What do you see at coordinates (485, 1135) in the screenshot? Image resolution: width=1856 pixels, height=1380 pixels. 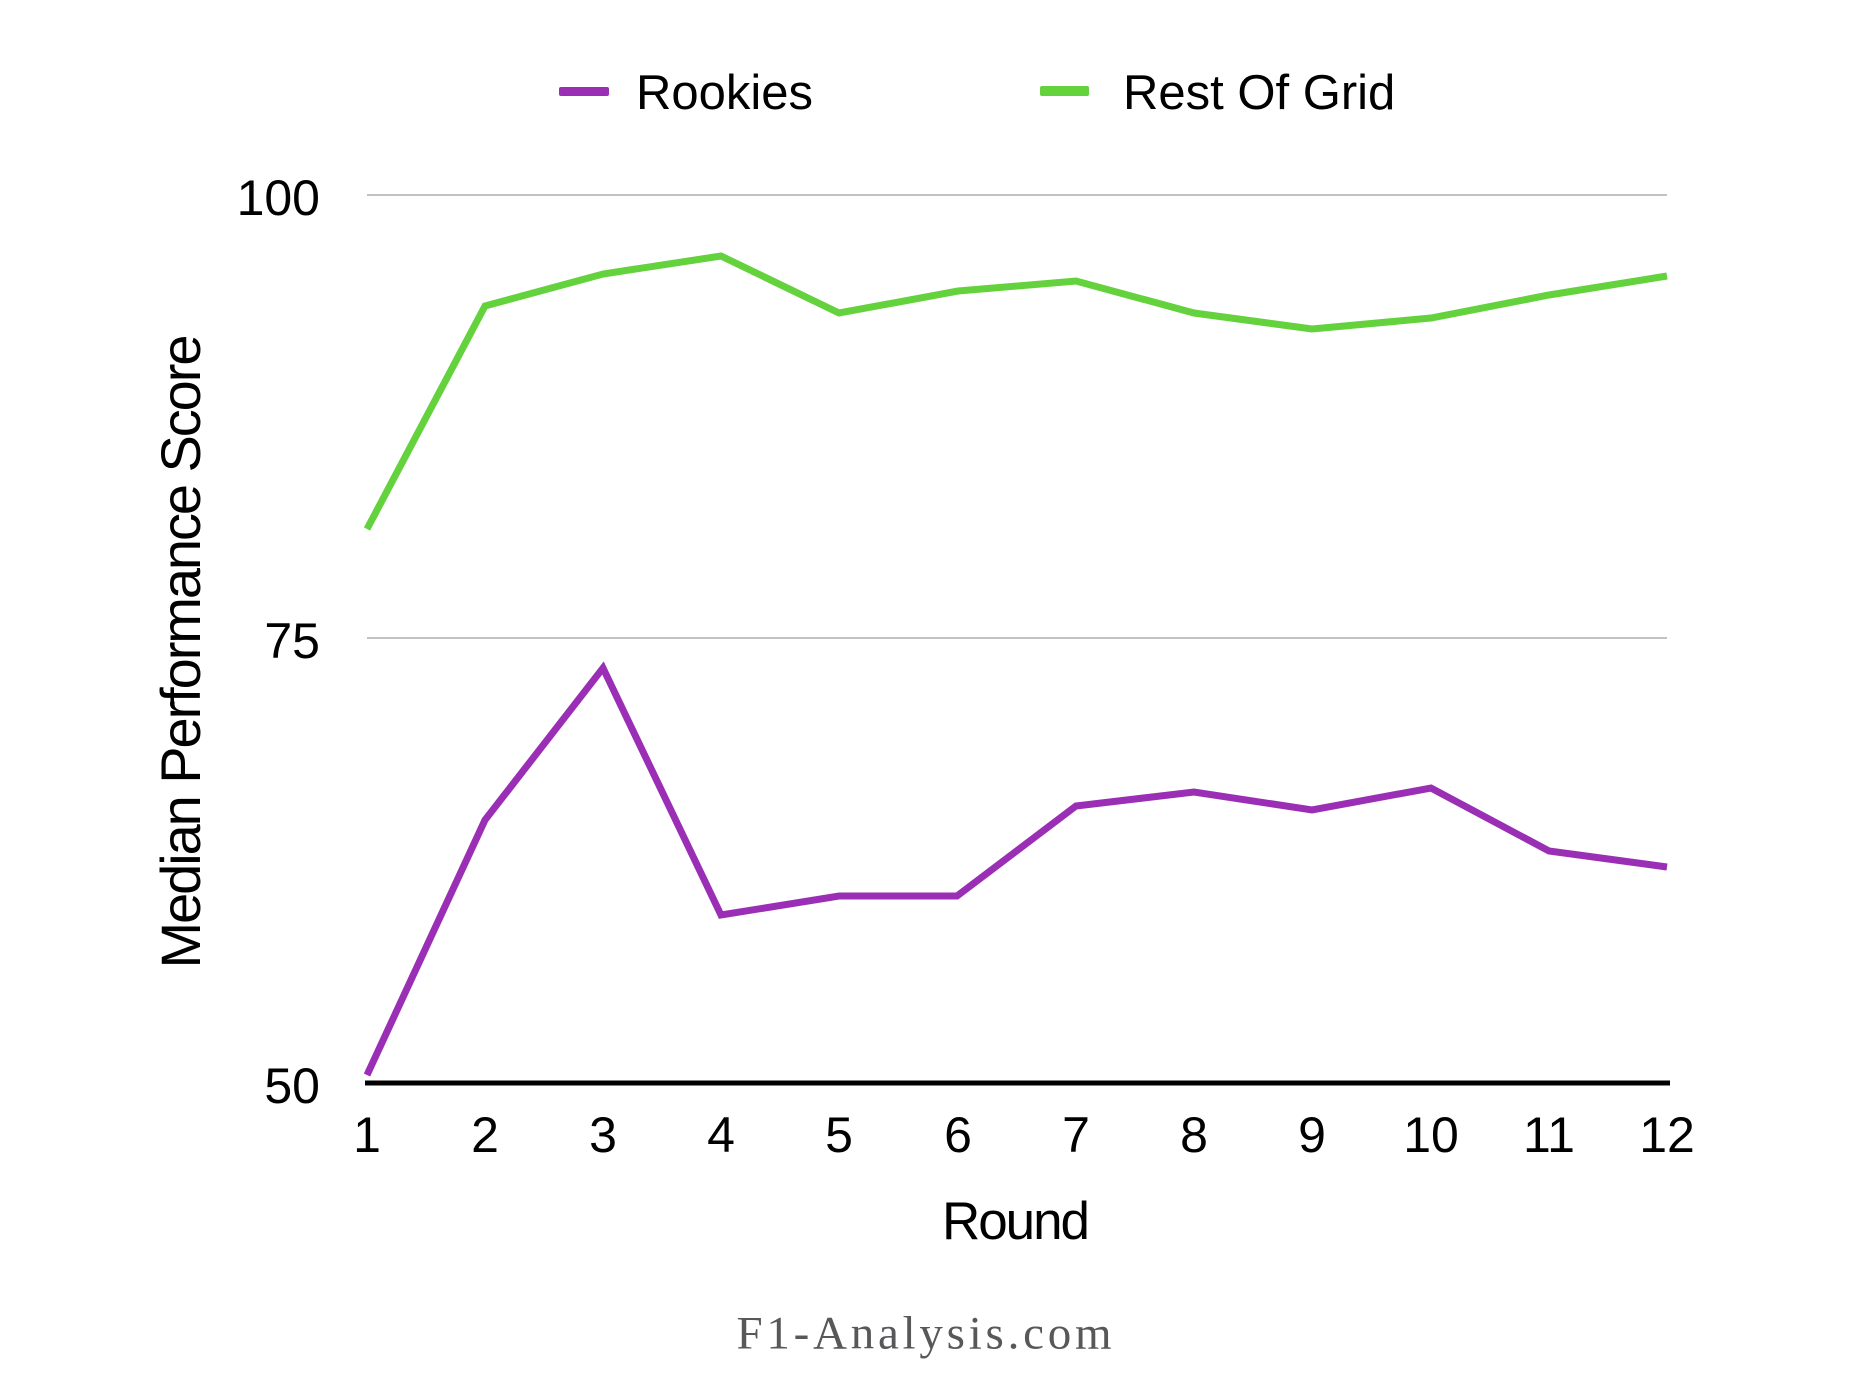 I see `svg-text: 2` at bounding box center [485, 1135].